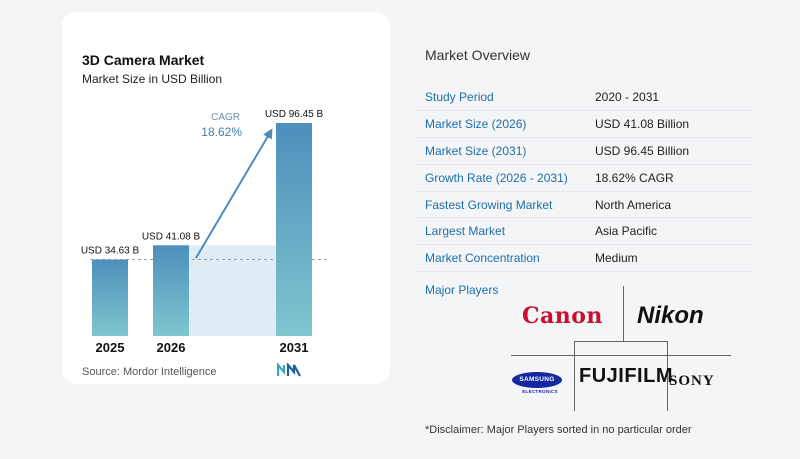 The width and height of the screenshot is (800, 459). I want to click on x-tick-label: 2025, so click(110, 347).